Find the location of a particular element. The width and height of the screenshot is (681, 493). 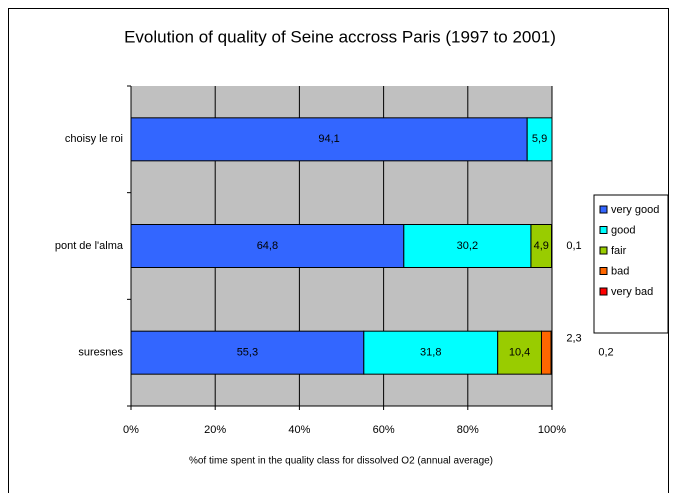

data-label: 4,9 is located at coordinates (541, 246).